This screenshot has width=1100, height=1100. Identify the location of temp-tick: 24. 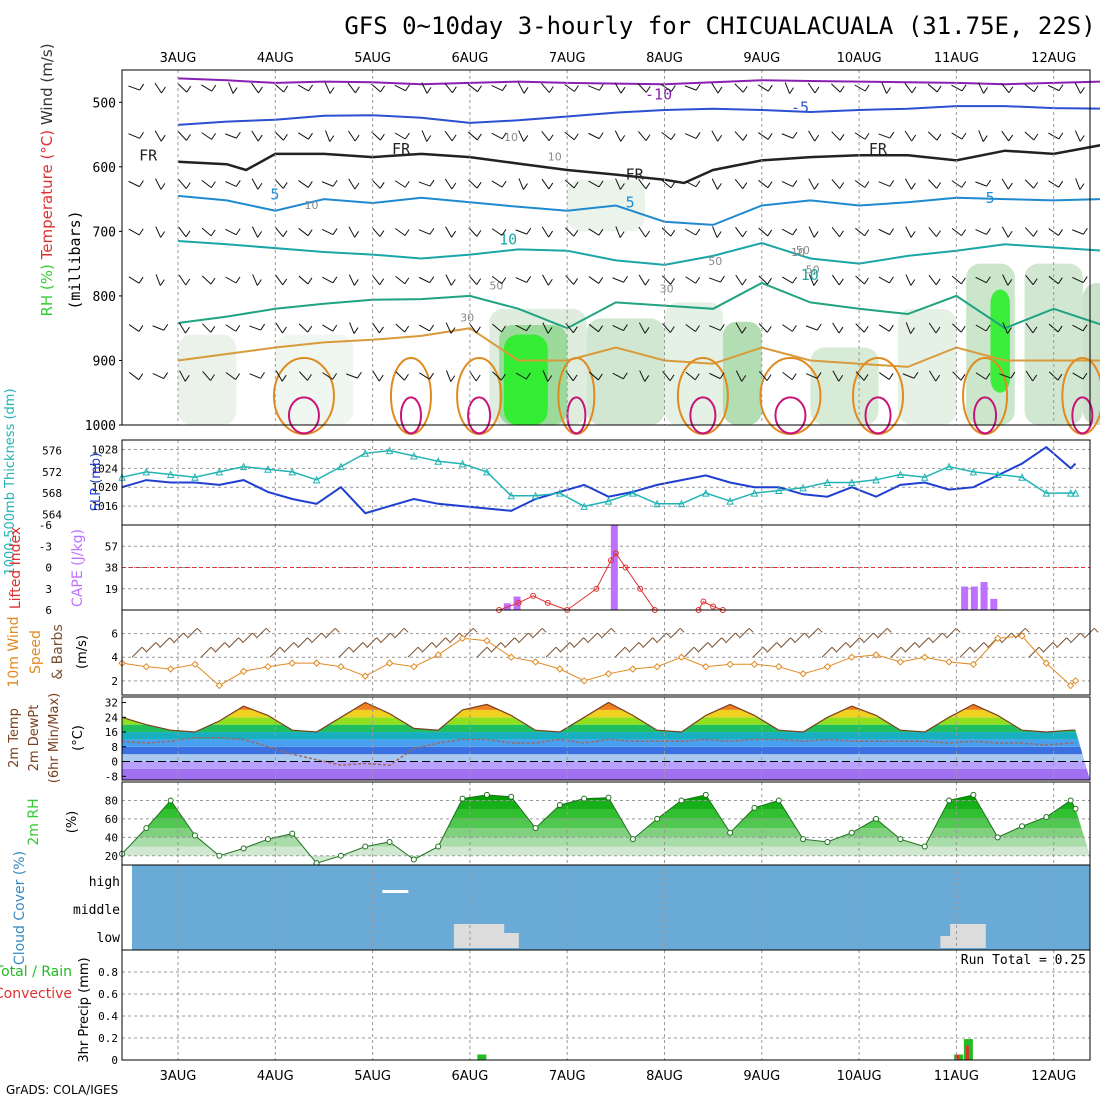
(112, 717).